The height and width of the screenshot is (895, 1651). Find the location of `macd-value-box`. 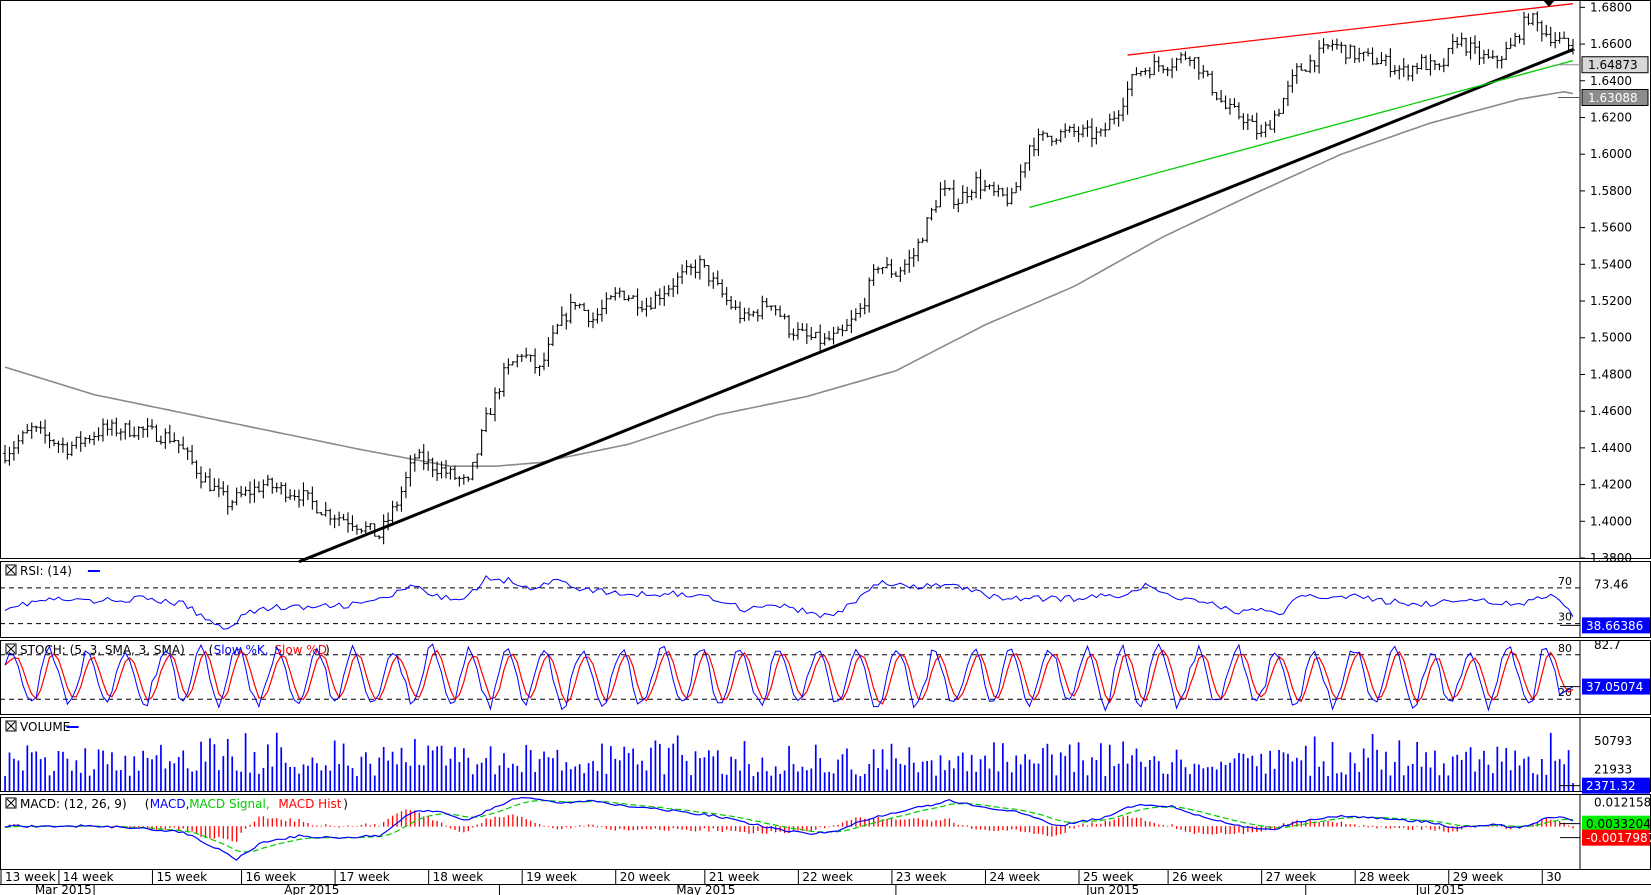

macd-value-box is located at coordinates (1616, 823).